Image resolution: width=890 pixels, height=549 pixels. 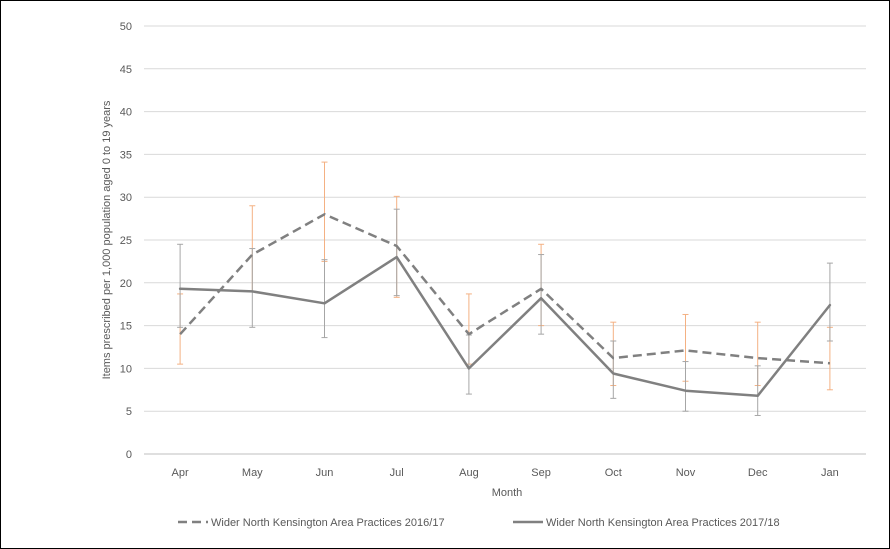 I want to click on x-tick-label: Sep, so click(x=541, y=473).